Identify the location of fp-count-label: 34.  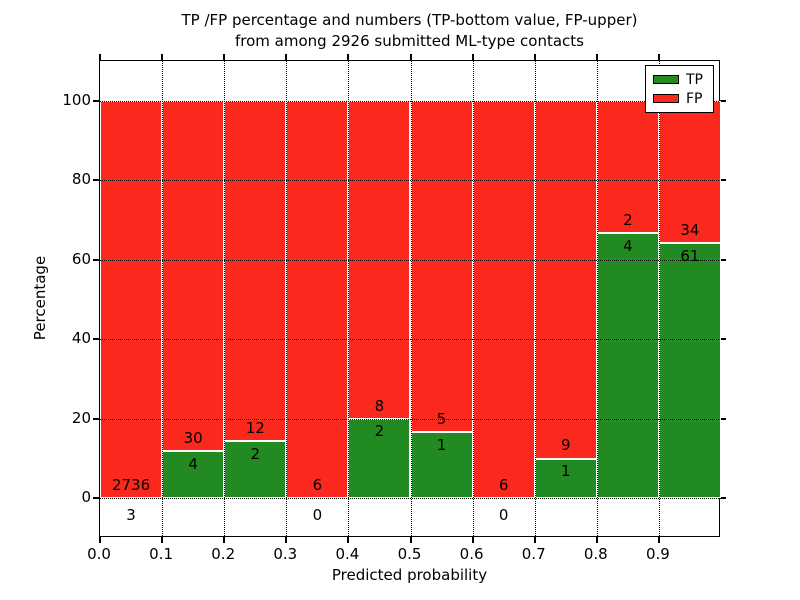
(690, 229).